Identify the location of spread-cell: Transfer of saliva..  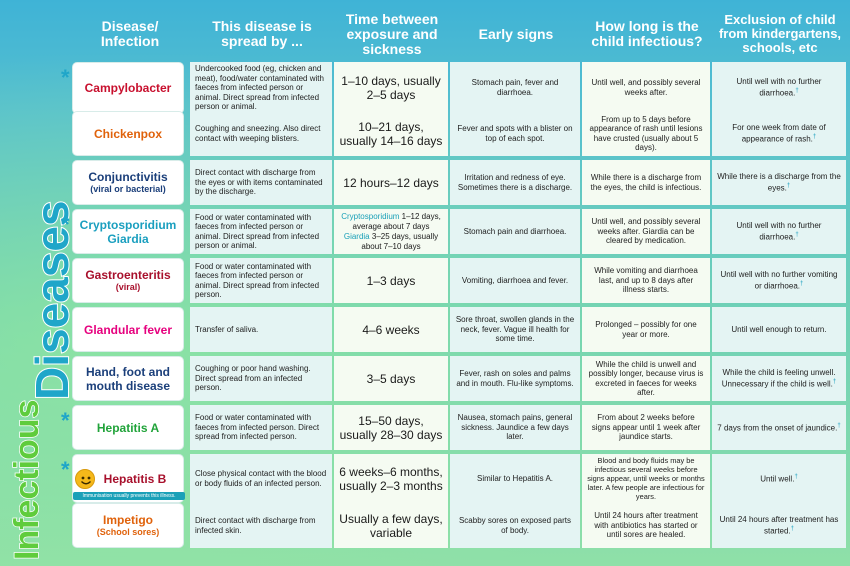
(261, 329).